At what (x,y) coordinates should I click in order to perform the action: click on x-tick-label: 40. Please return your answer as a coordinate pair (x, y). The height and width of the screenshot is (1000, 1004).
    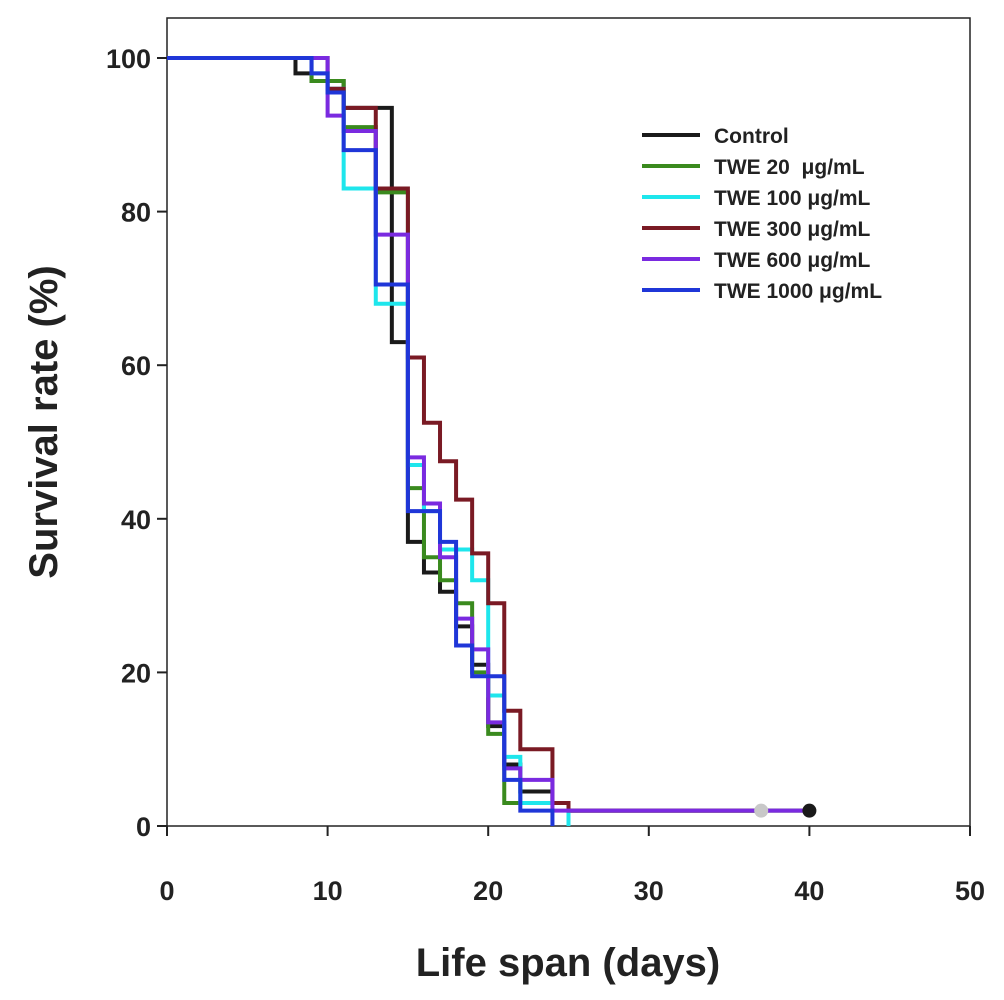
    Looking at the image, I should click on (809, 891).